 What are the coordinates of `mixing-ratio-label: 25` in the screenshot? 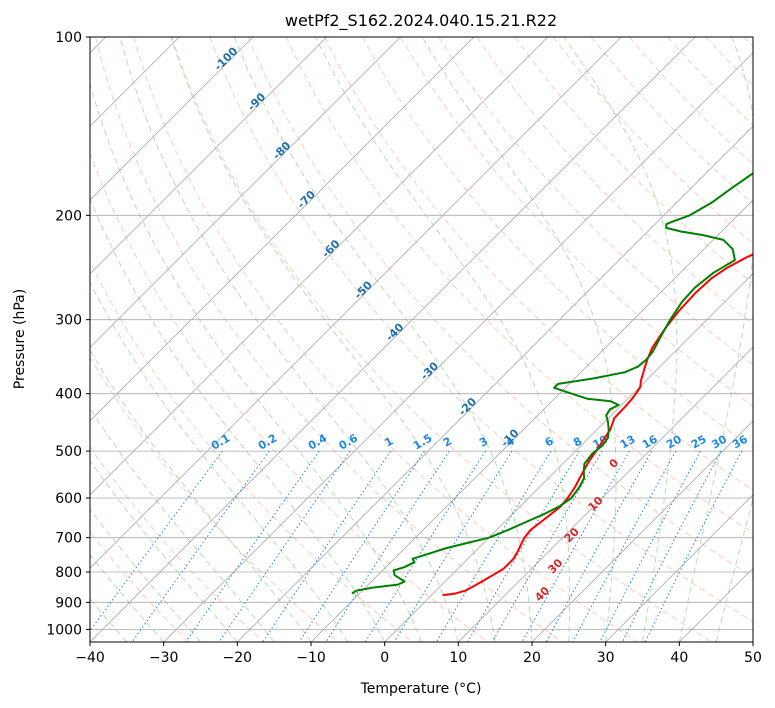 It's located at (699, 442).